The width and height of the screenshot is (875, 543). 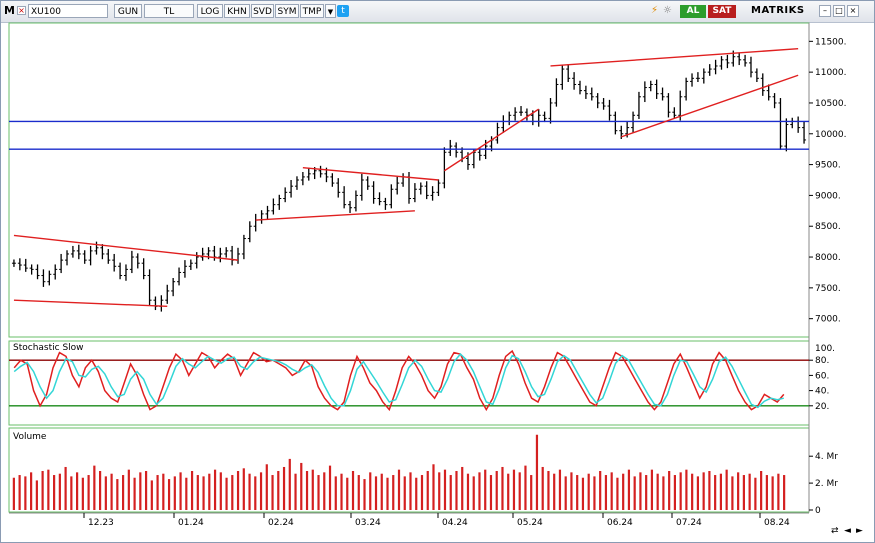 What do you see at coordinates (778, 10) in the screenshot?
I see `brand-logo: MATRIKS` at bounding box center [778, 10].